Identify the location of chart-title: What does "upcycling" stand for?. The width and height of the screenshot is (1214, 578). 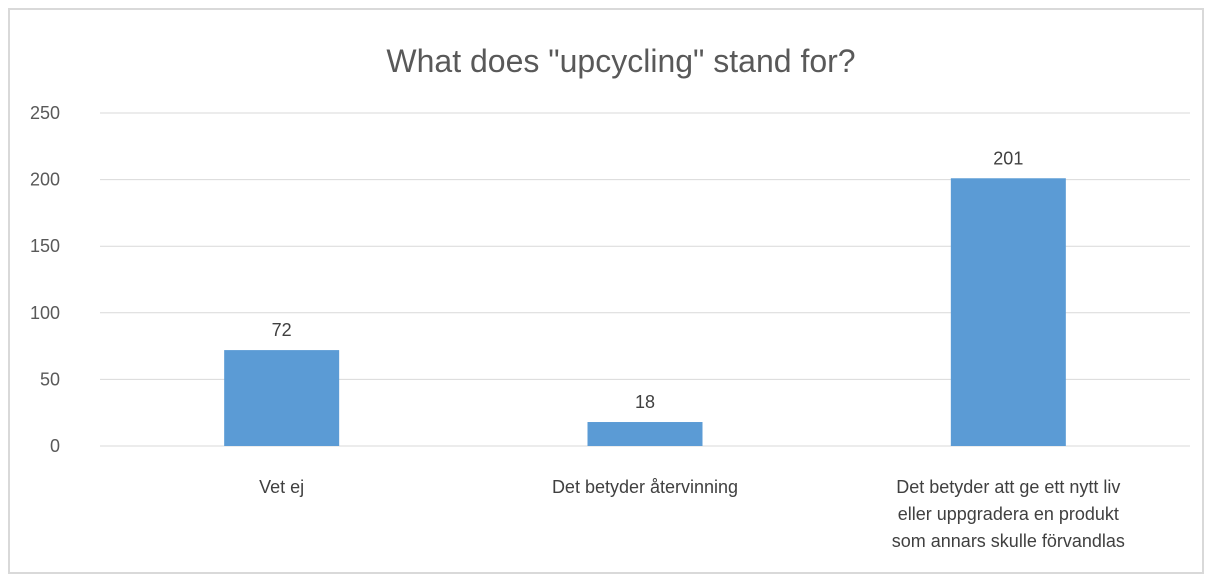
(620, 61).